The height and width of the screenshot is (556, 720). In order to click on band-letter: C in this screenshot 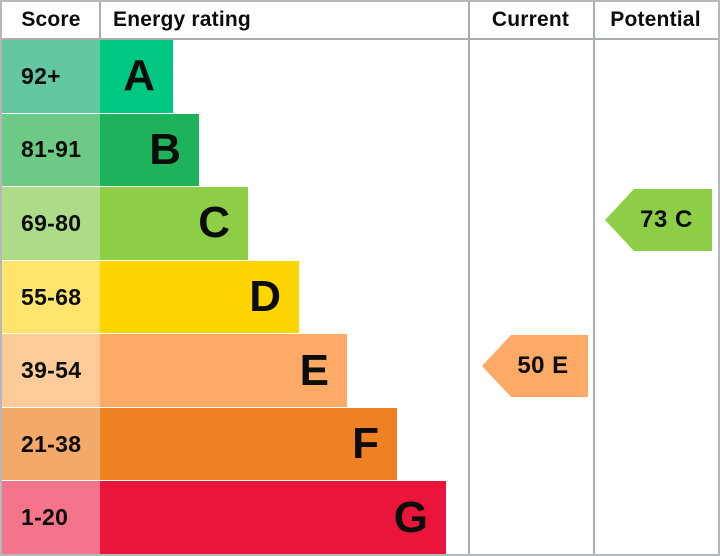, I will do `click(214, 223)`.